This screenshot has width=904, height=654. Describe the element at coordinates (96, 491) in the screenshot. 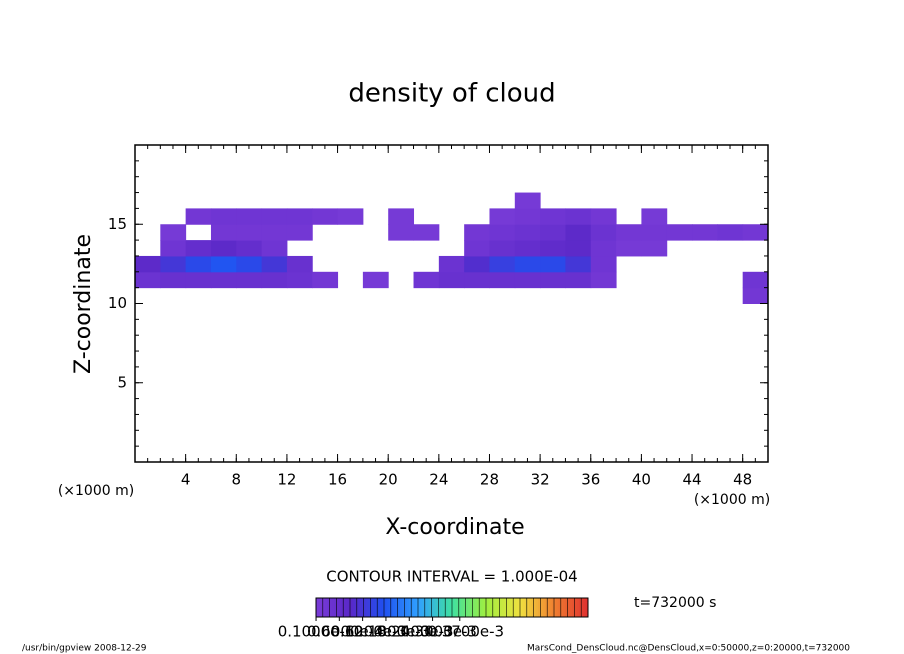

I see `x-unit-label: (×1000 m)` at that location.